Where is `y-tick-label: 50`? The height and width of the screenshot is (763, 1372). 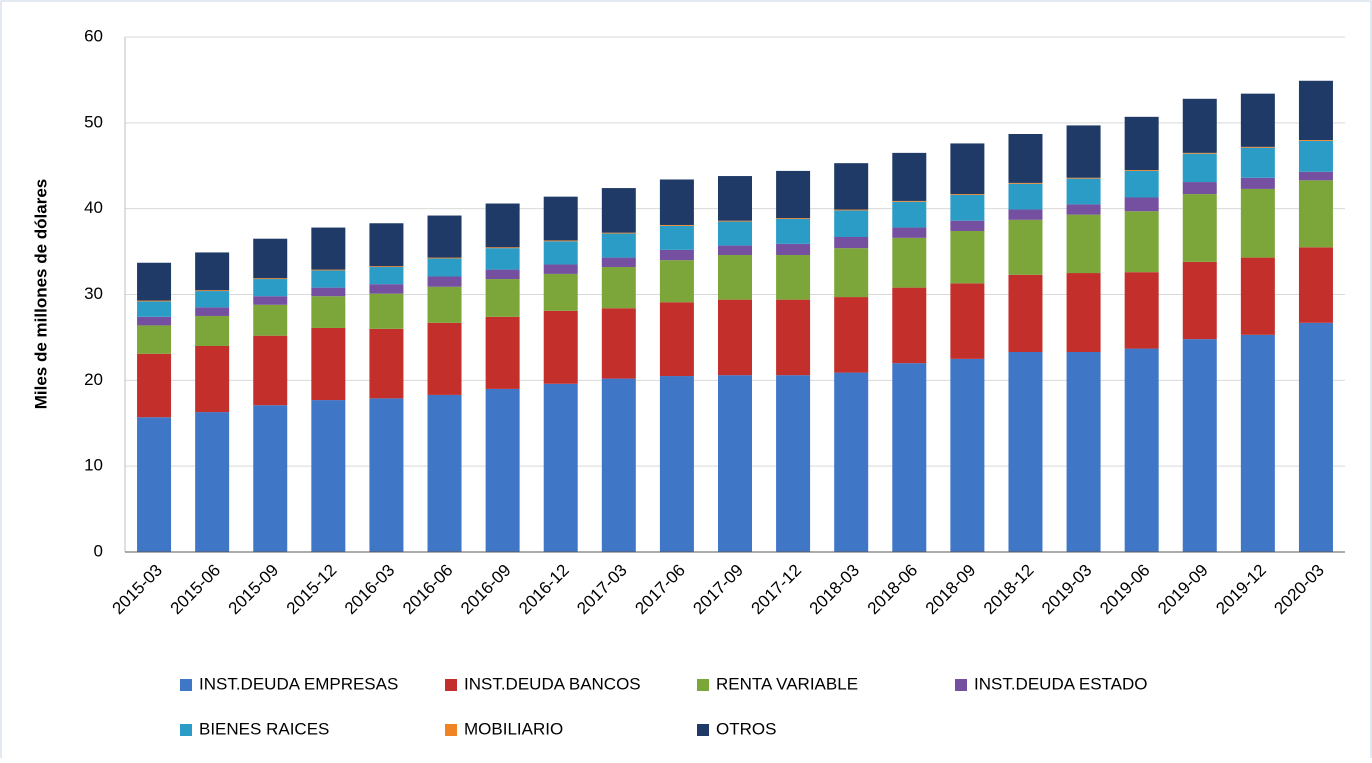 y-tick-label: 50 is located at coordinates (93, 121).